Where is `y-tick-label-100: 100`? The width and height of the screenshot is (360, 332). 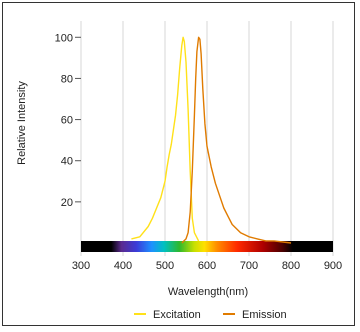 y-tick-label-100: 100 is located at coordinates (64, 38).